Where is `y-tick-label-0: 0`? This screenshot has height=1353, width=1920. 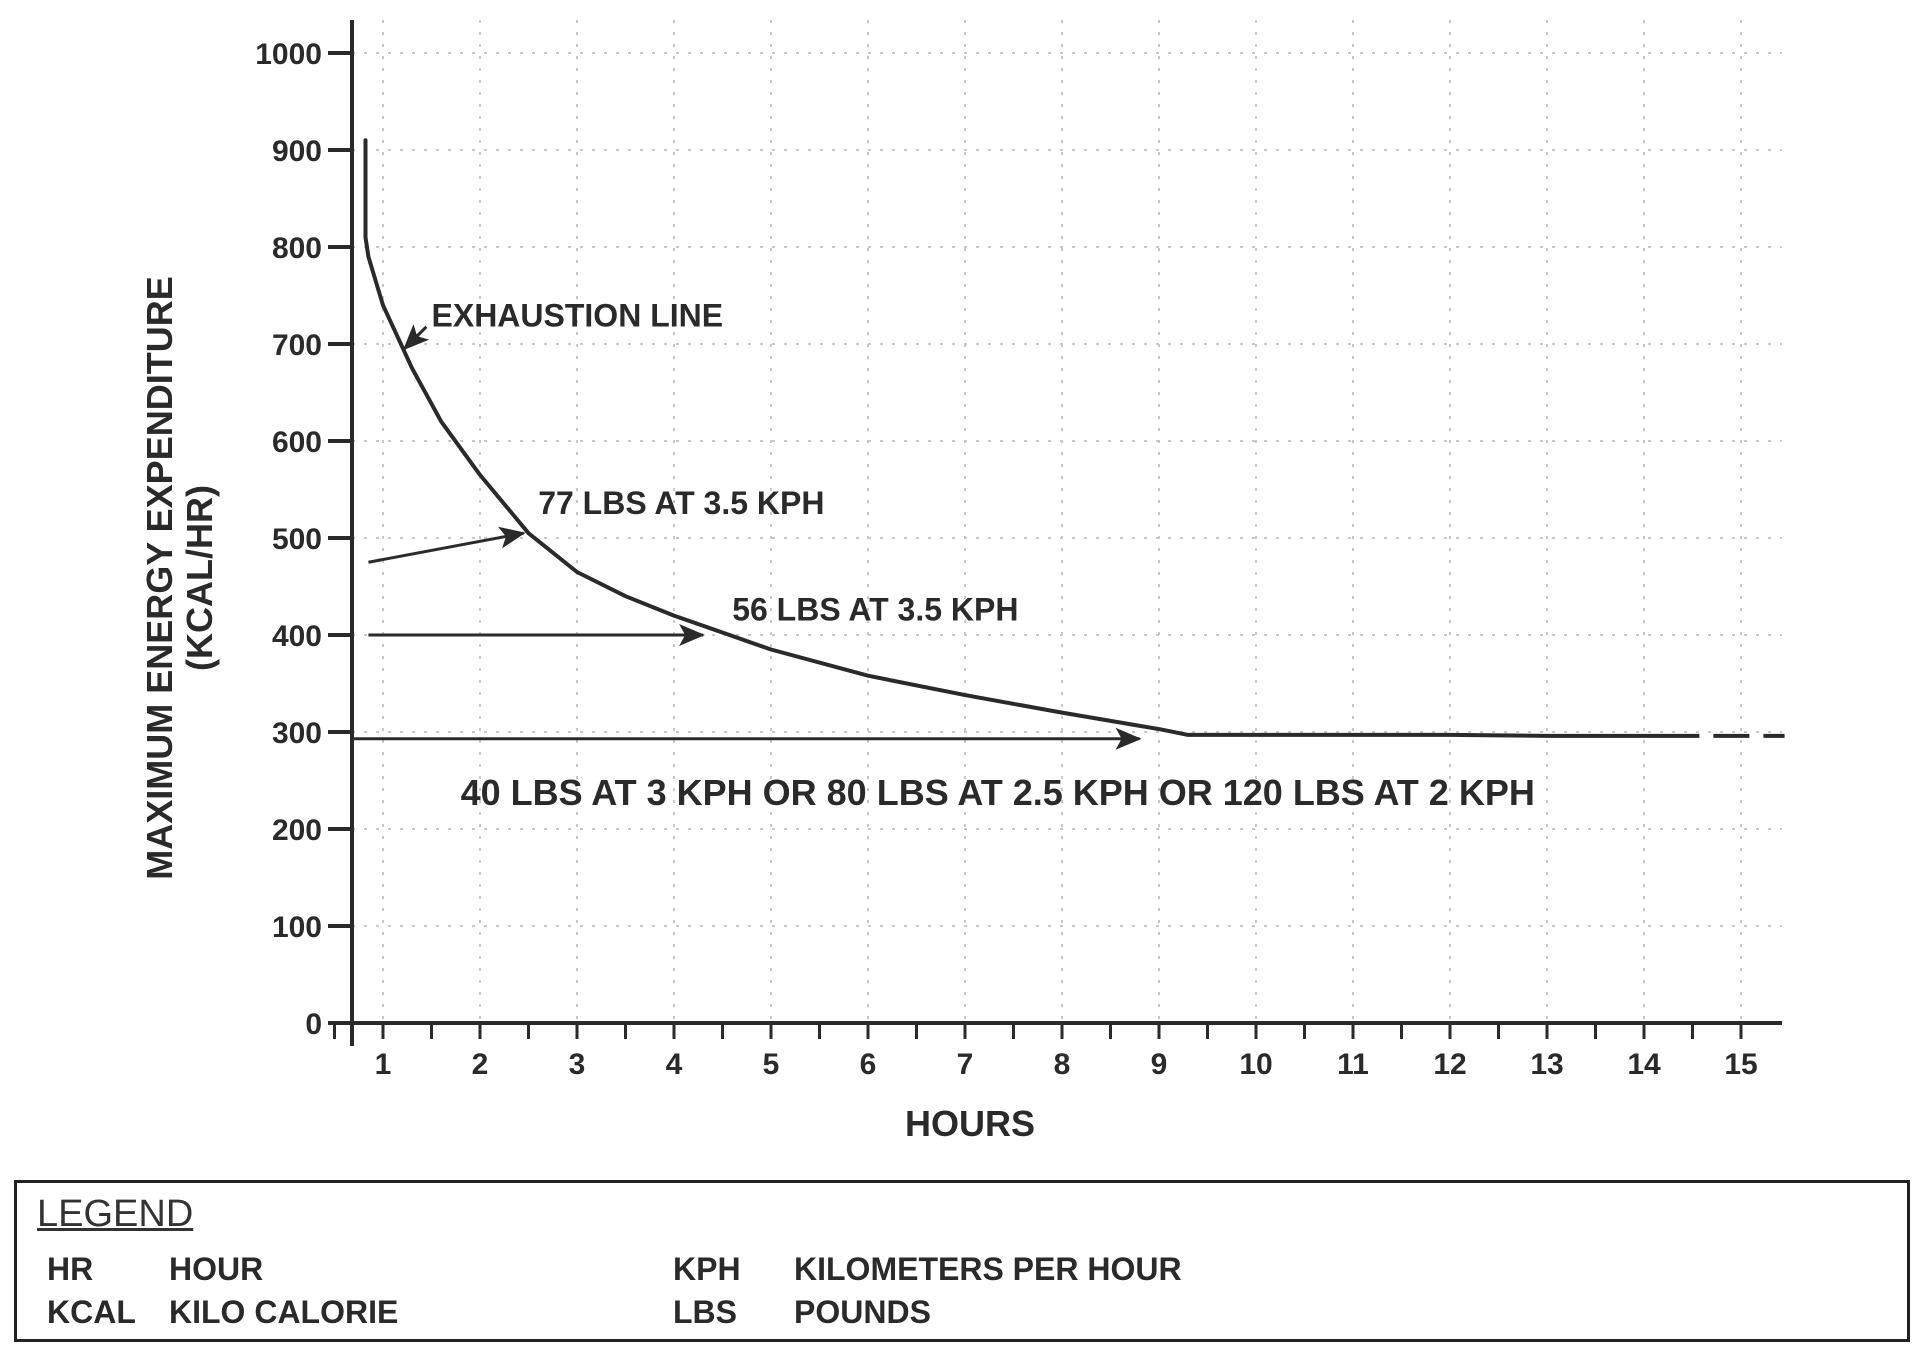 y-tick-label-0: 0 is located at coordinates (313, 1024).